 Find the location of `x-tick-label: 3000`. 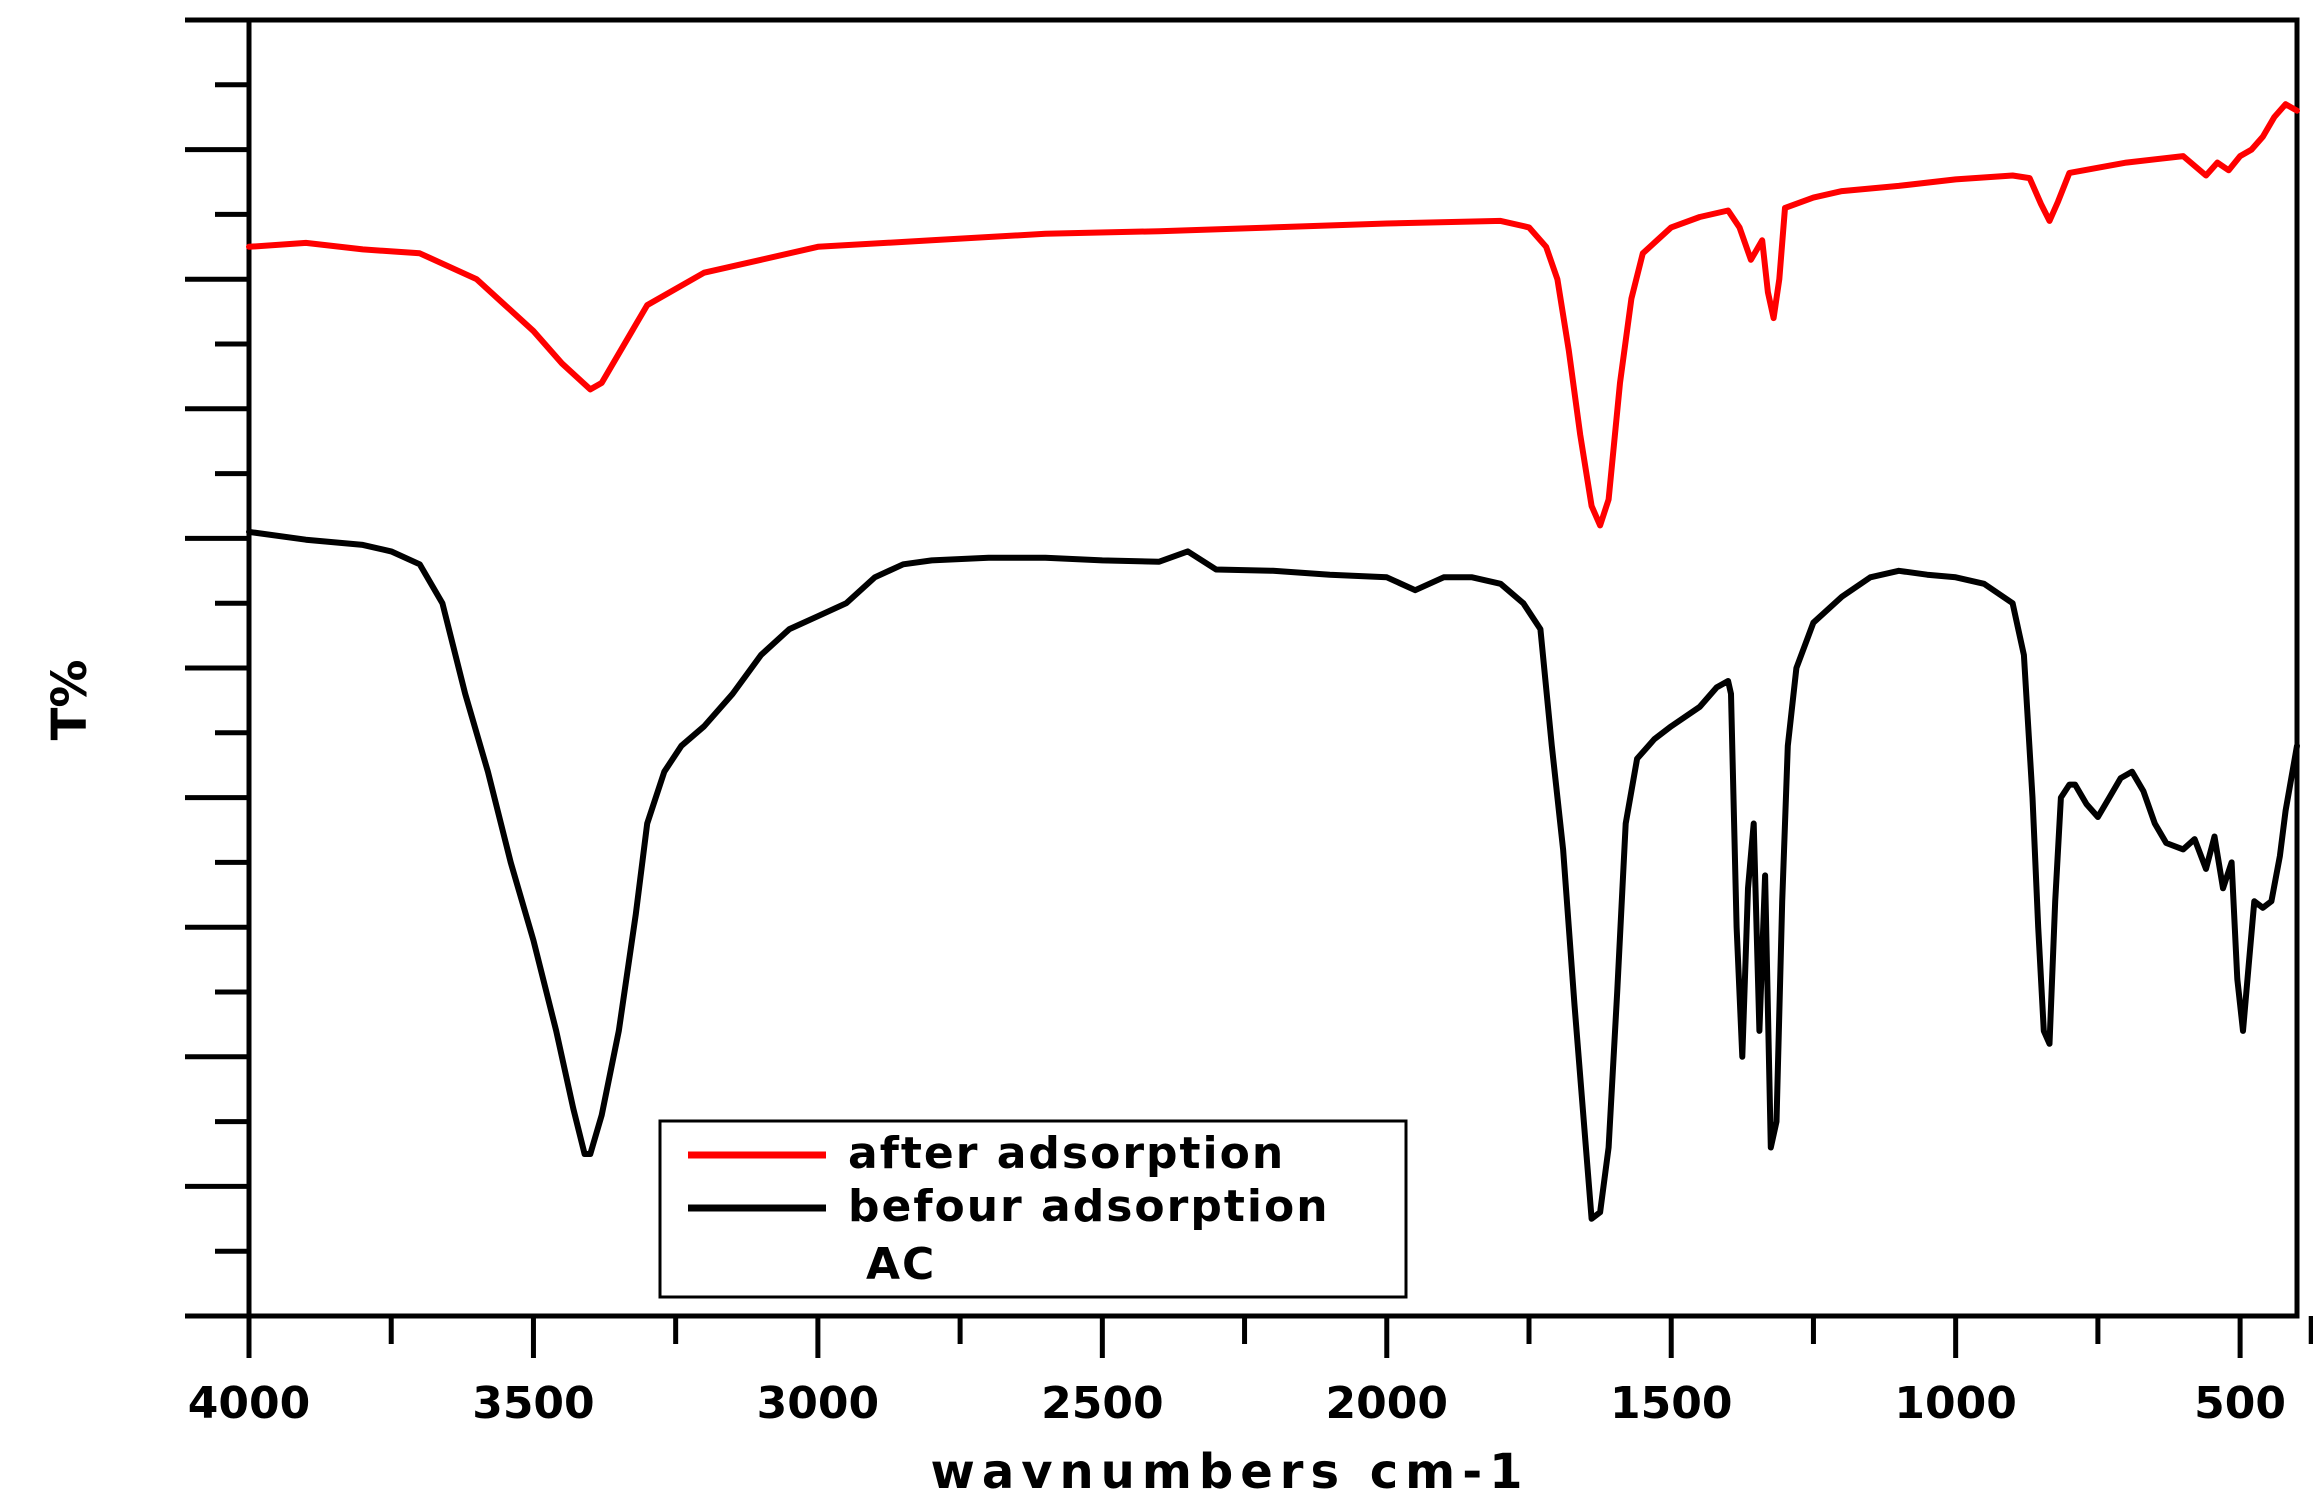

x-tick-label: 3000 is located at coordinates (818, 1403).